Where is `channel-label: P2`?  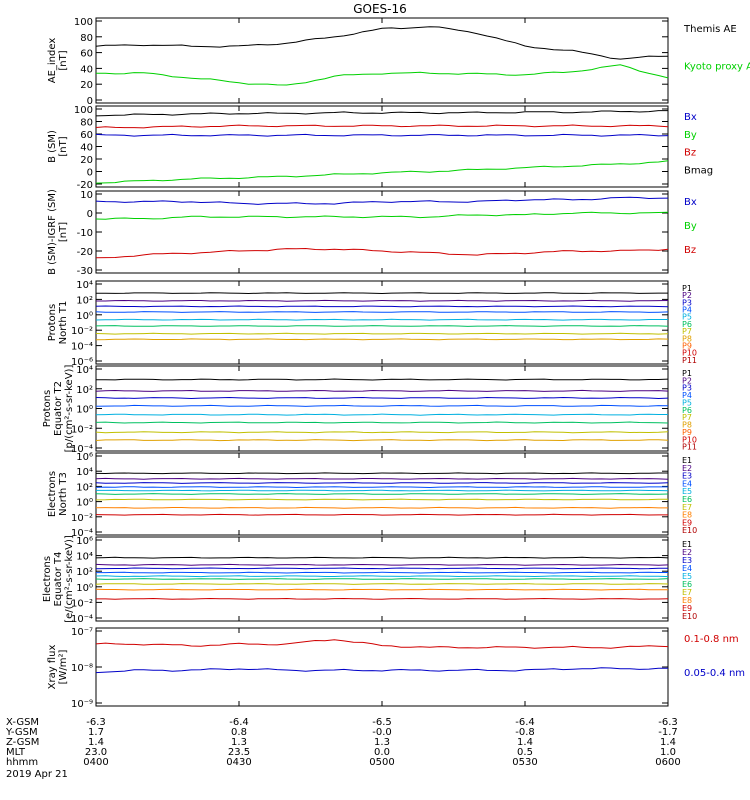 channel-label: P2 is located at coordinates (687, 380).